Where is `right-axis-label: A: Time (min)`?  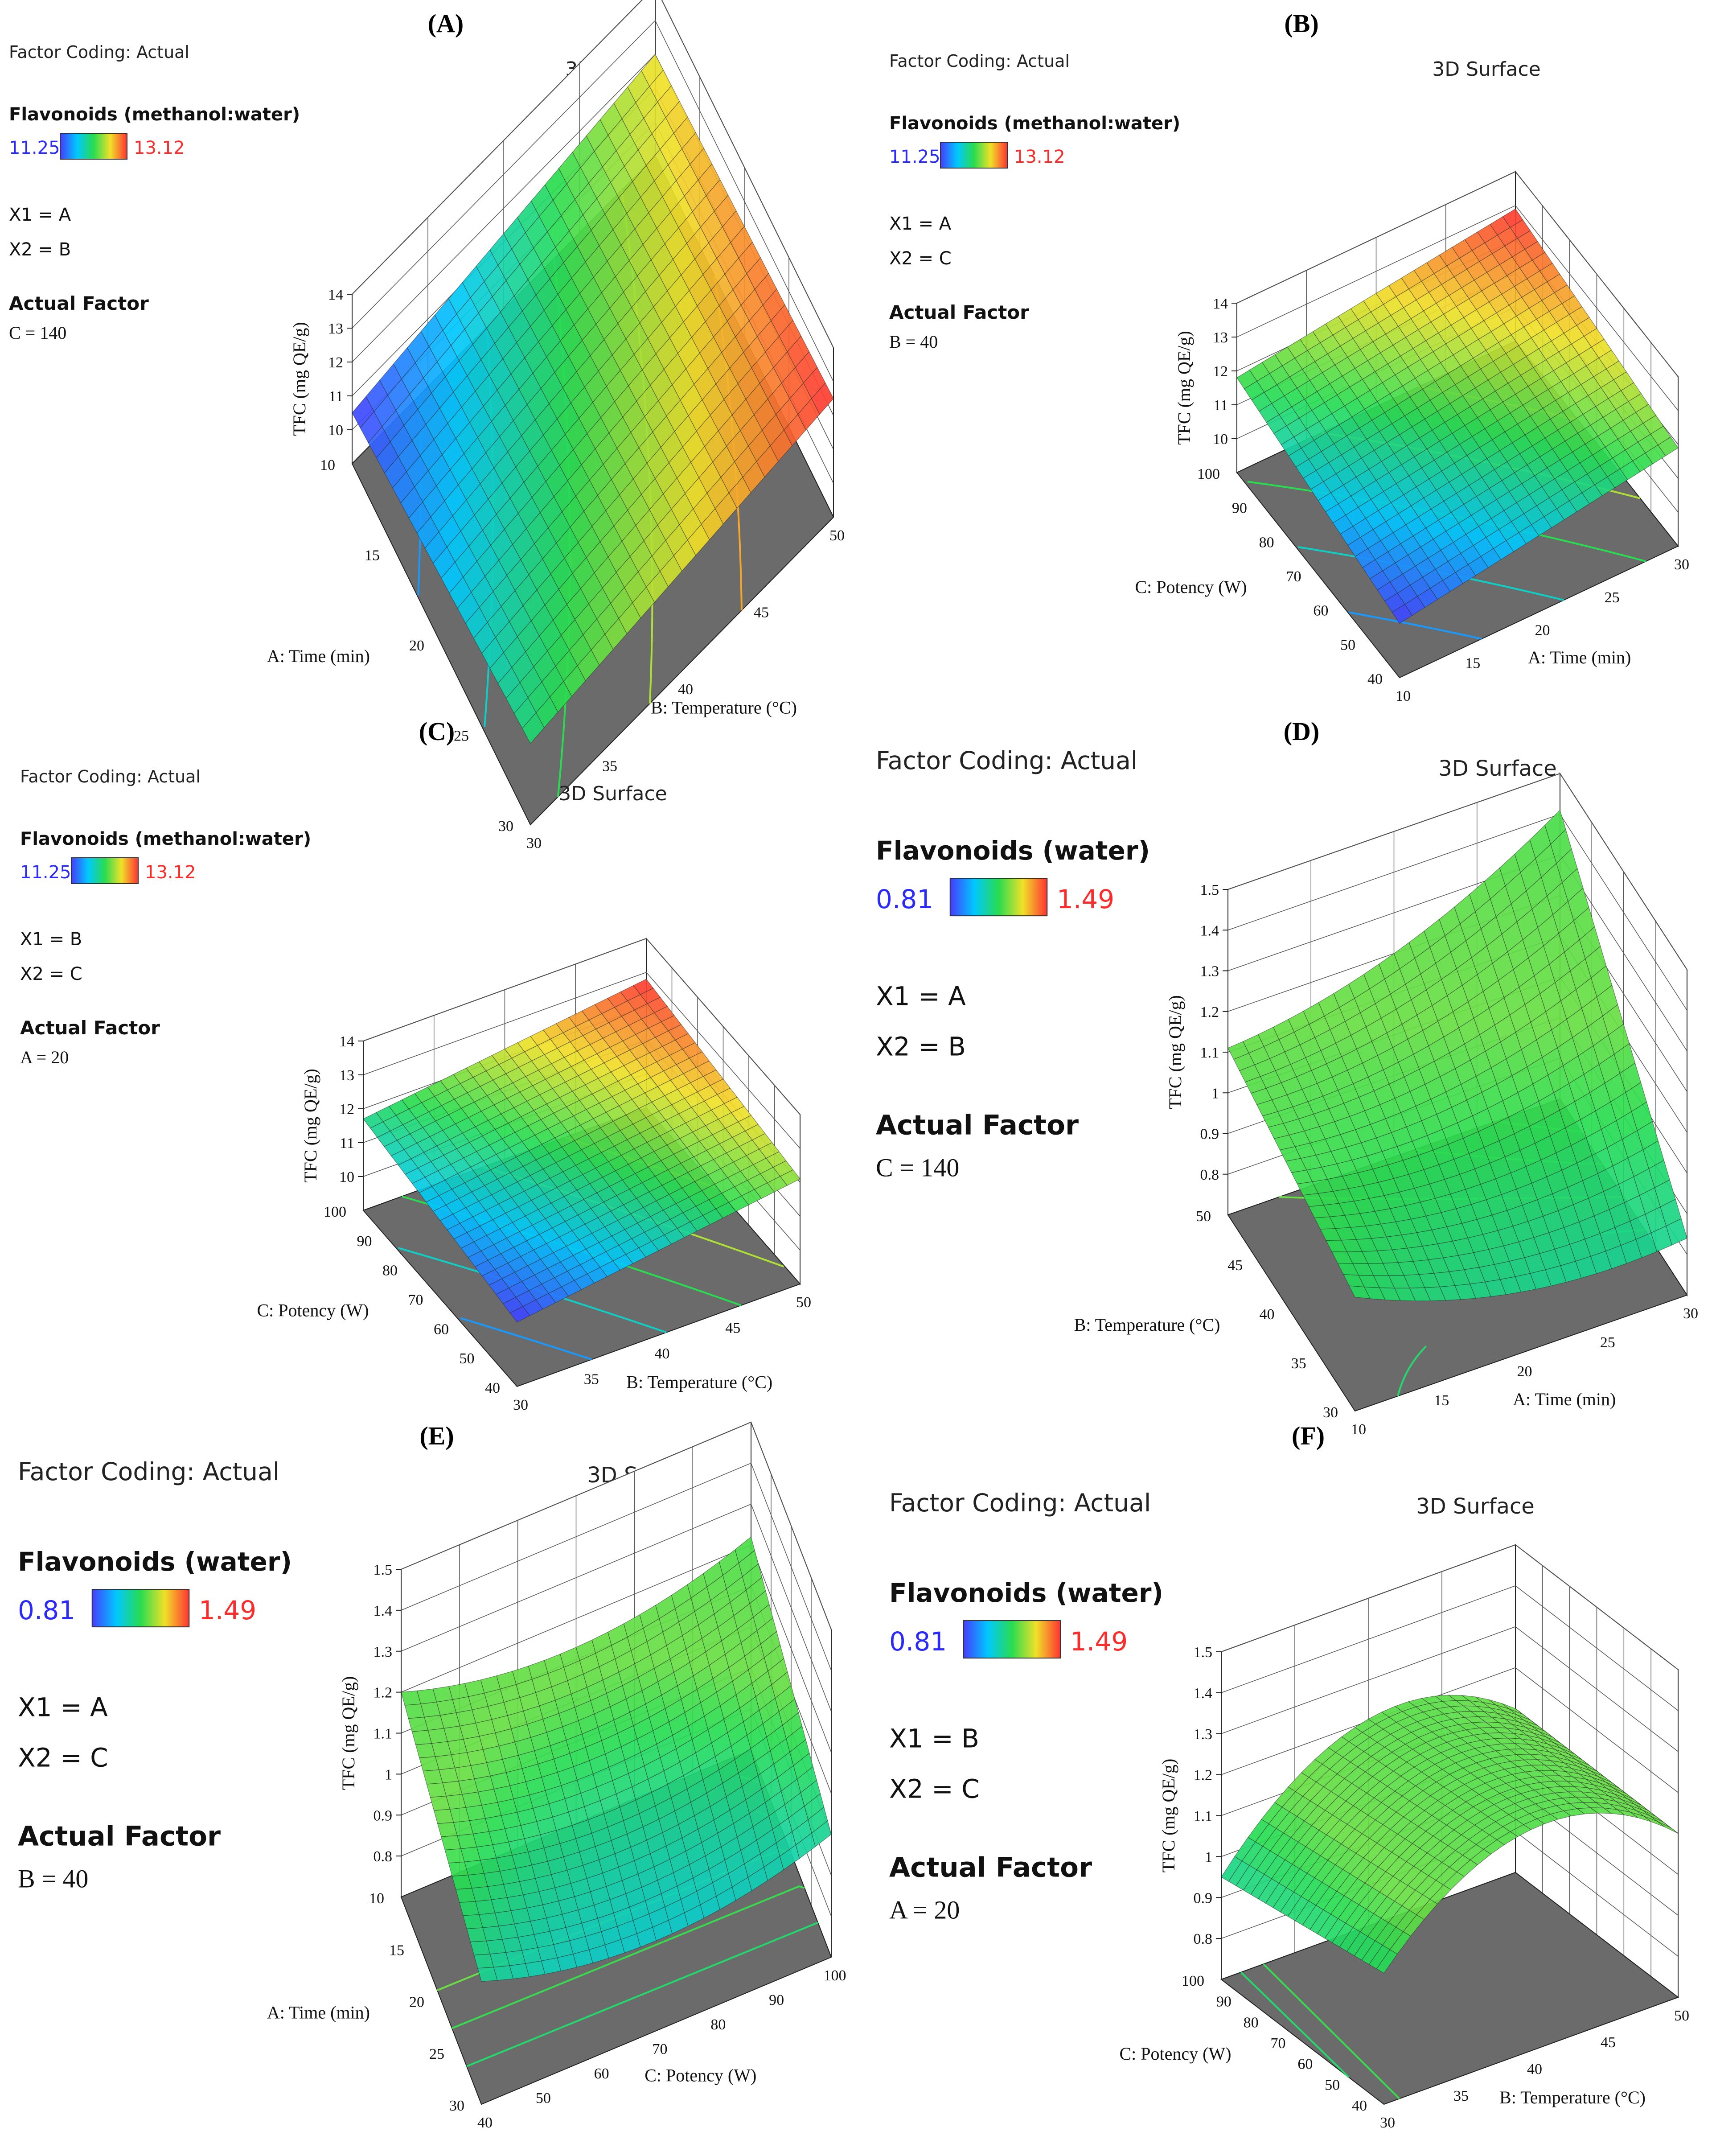 right-axis-label: A: Time (min) is located at coordinates (1579, 657).